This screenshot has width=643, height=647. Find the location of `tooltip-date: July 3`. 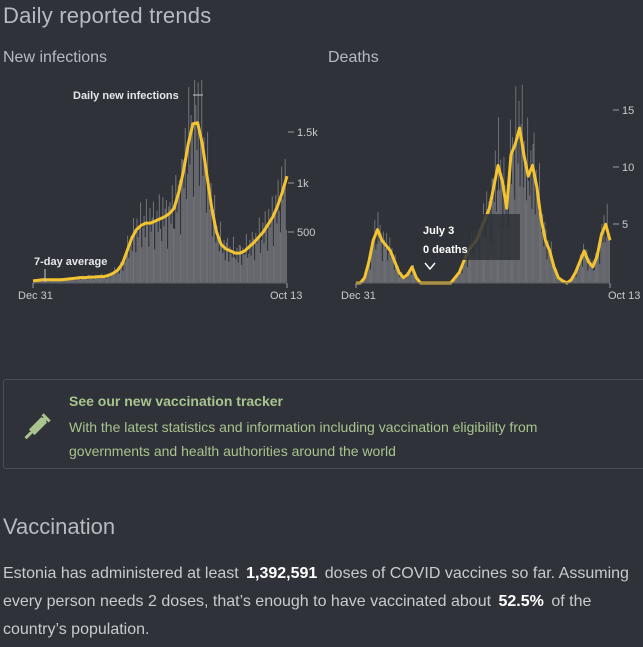

tooltip-date: July 3 is located at coordinates (438, 231).